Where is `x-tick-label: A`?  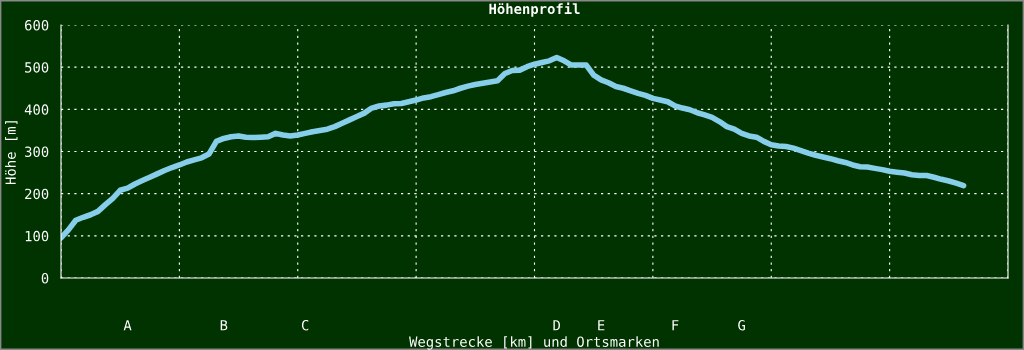
x-tick-label: A is located at coordinates (127, 325).